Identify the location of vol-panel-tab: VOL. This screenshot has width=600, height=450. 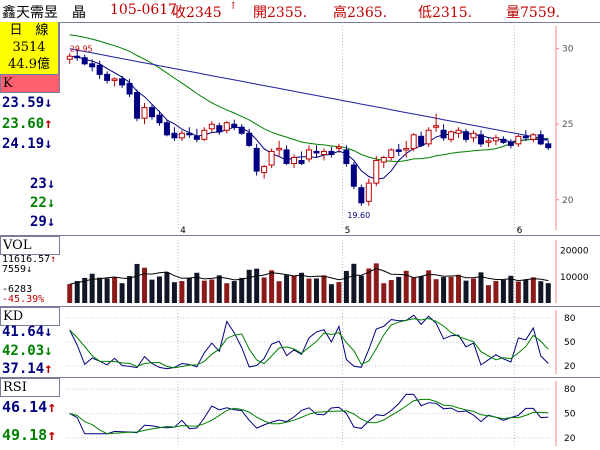
(30, 245).